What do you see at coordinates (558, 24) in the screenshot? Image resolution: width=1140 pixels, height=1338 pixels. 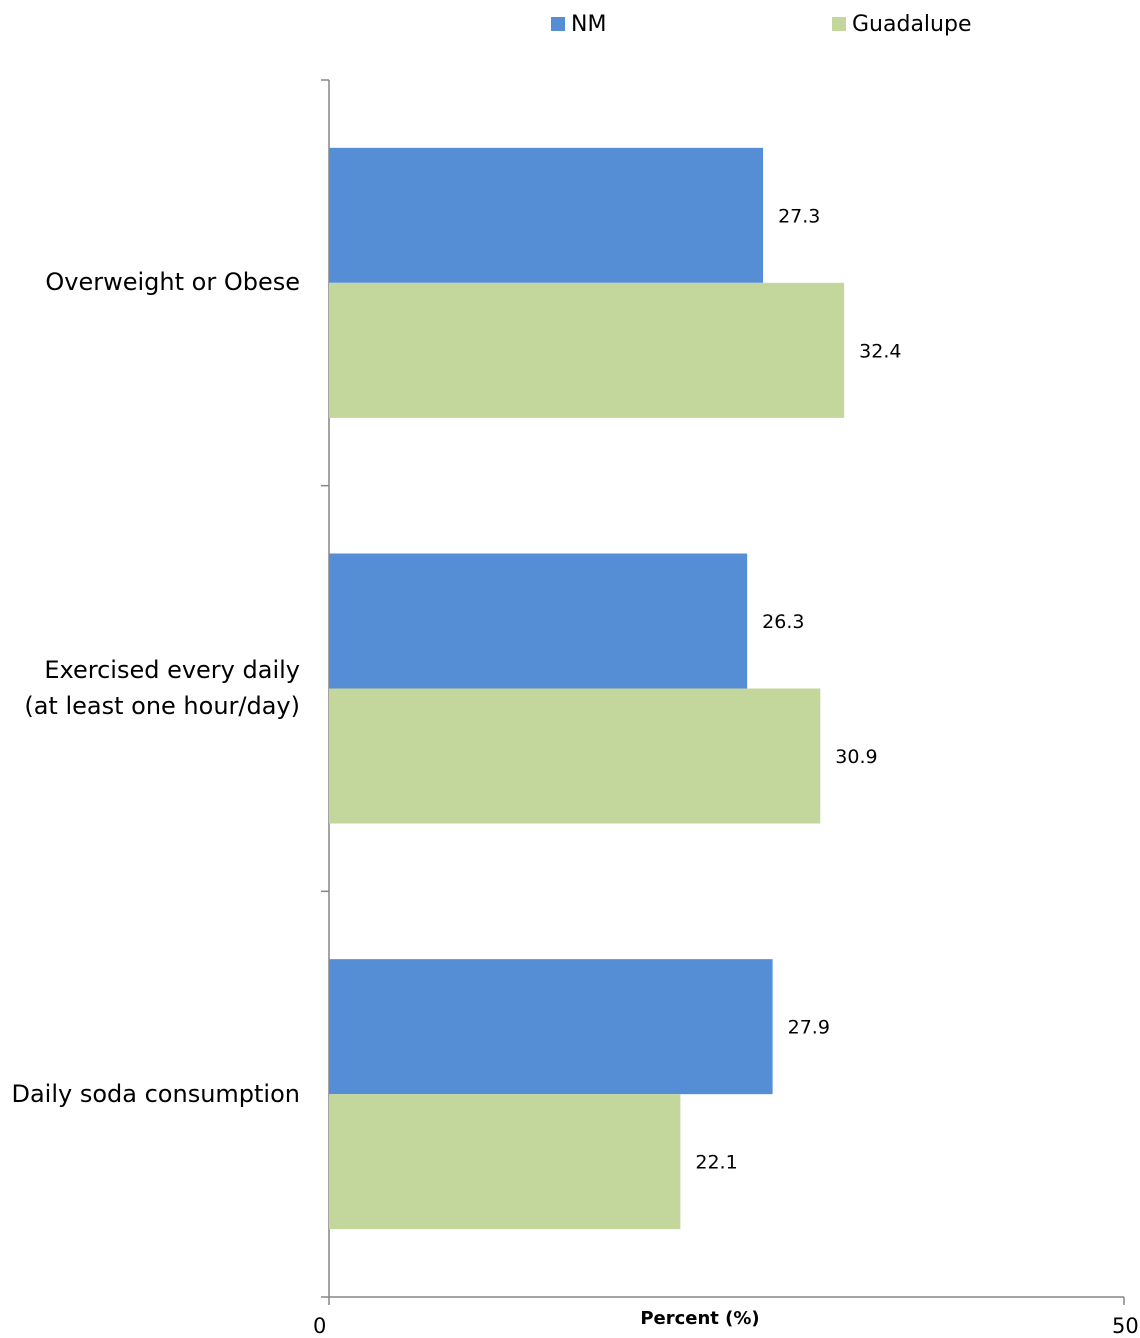 I see `legend-swatch-nm` at bounding box center [558, 24].